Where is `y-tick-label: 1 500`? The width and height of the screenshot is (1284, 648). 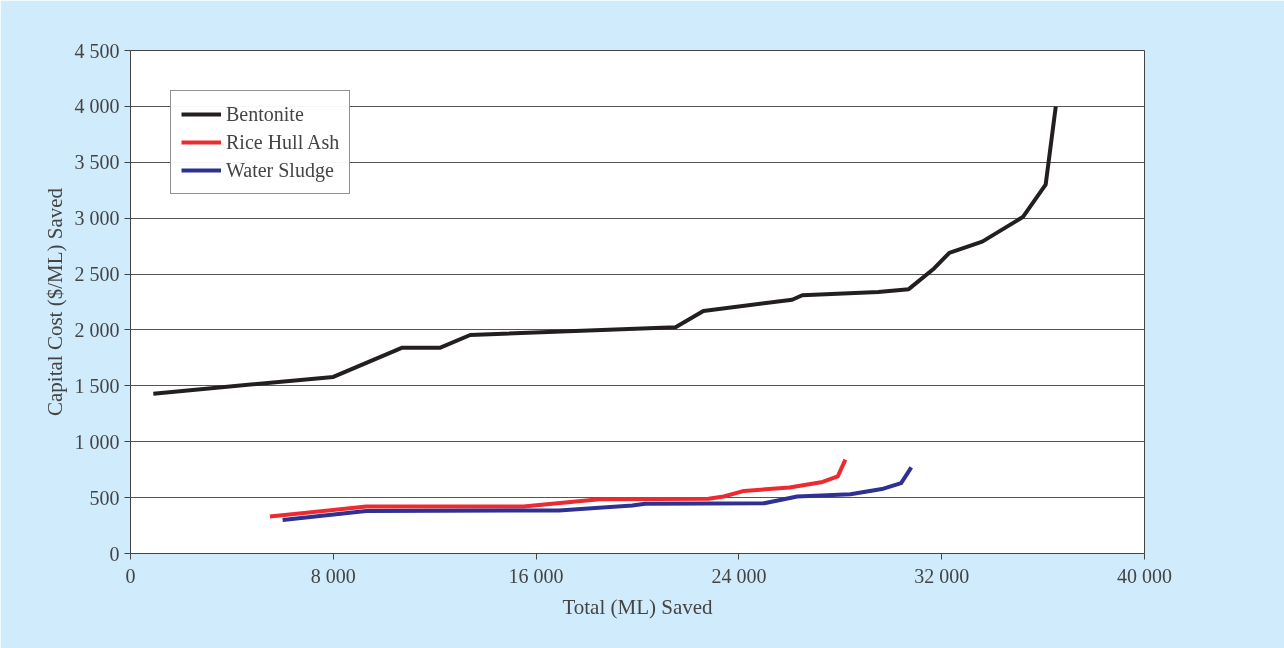
y-tick-label: 1 500 is located at coordinates (97, 385).